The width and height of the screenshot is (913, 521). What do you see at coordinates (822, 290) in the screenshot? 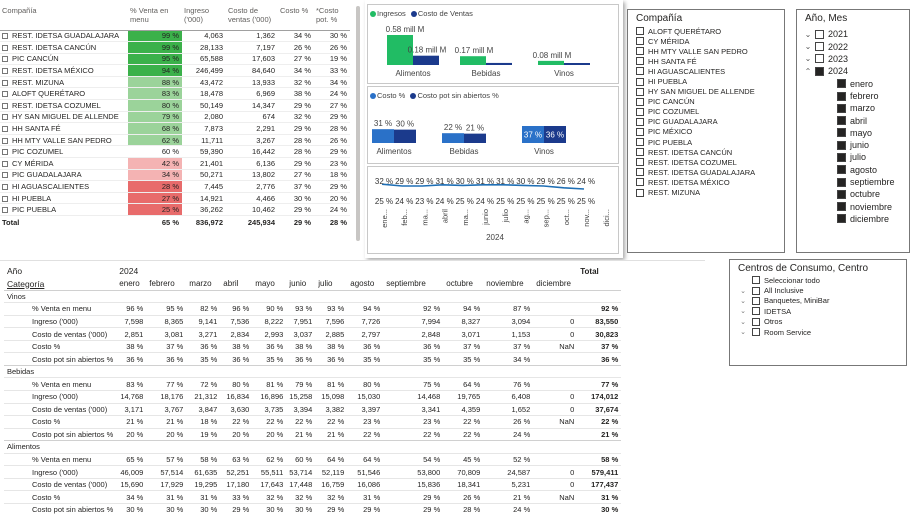
I see `centros-slicer-item: ⌄ All Inclusive` at bounding box center [822, 290].